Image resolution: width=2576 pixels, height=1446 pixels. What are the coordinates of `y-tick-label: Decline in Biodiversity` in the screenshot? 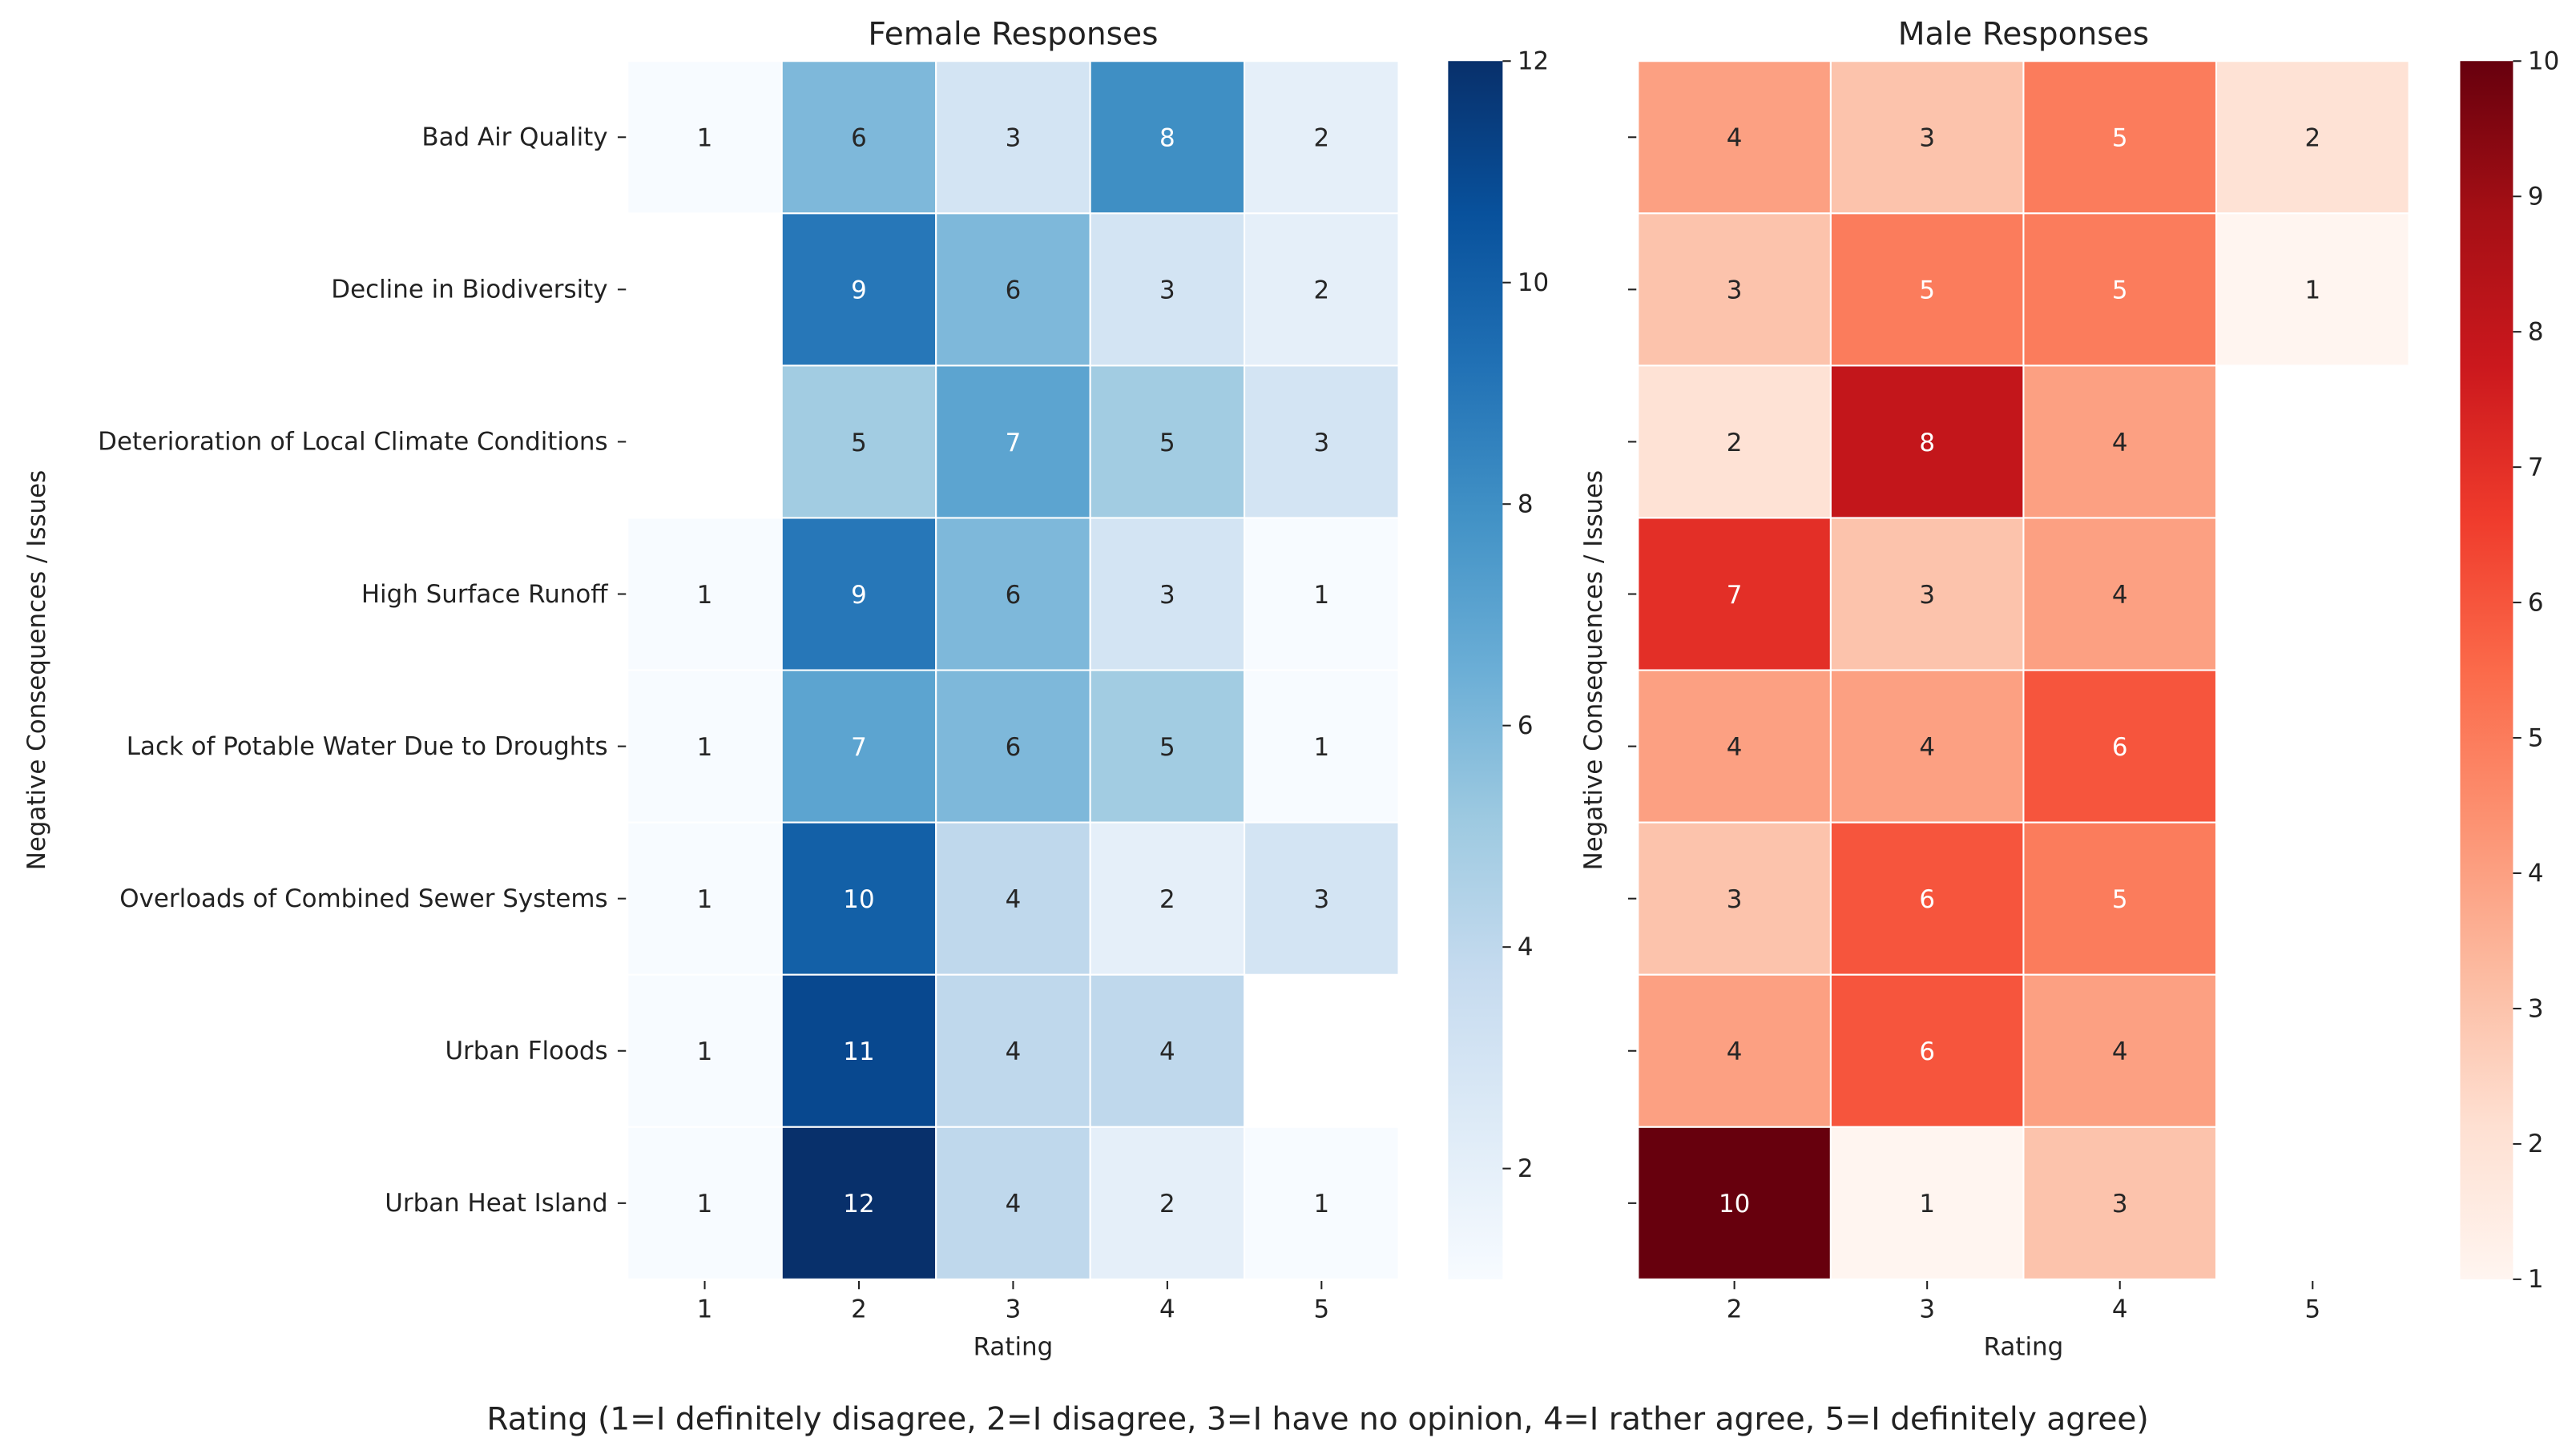 It's located at (469, 290).